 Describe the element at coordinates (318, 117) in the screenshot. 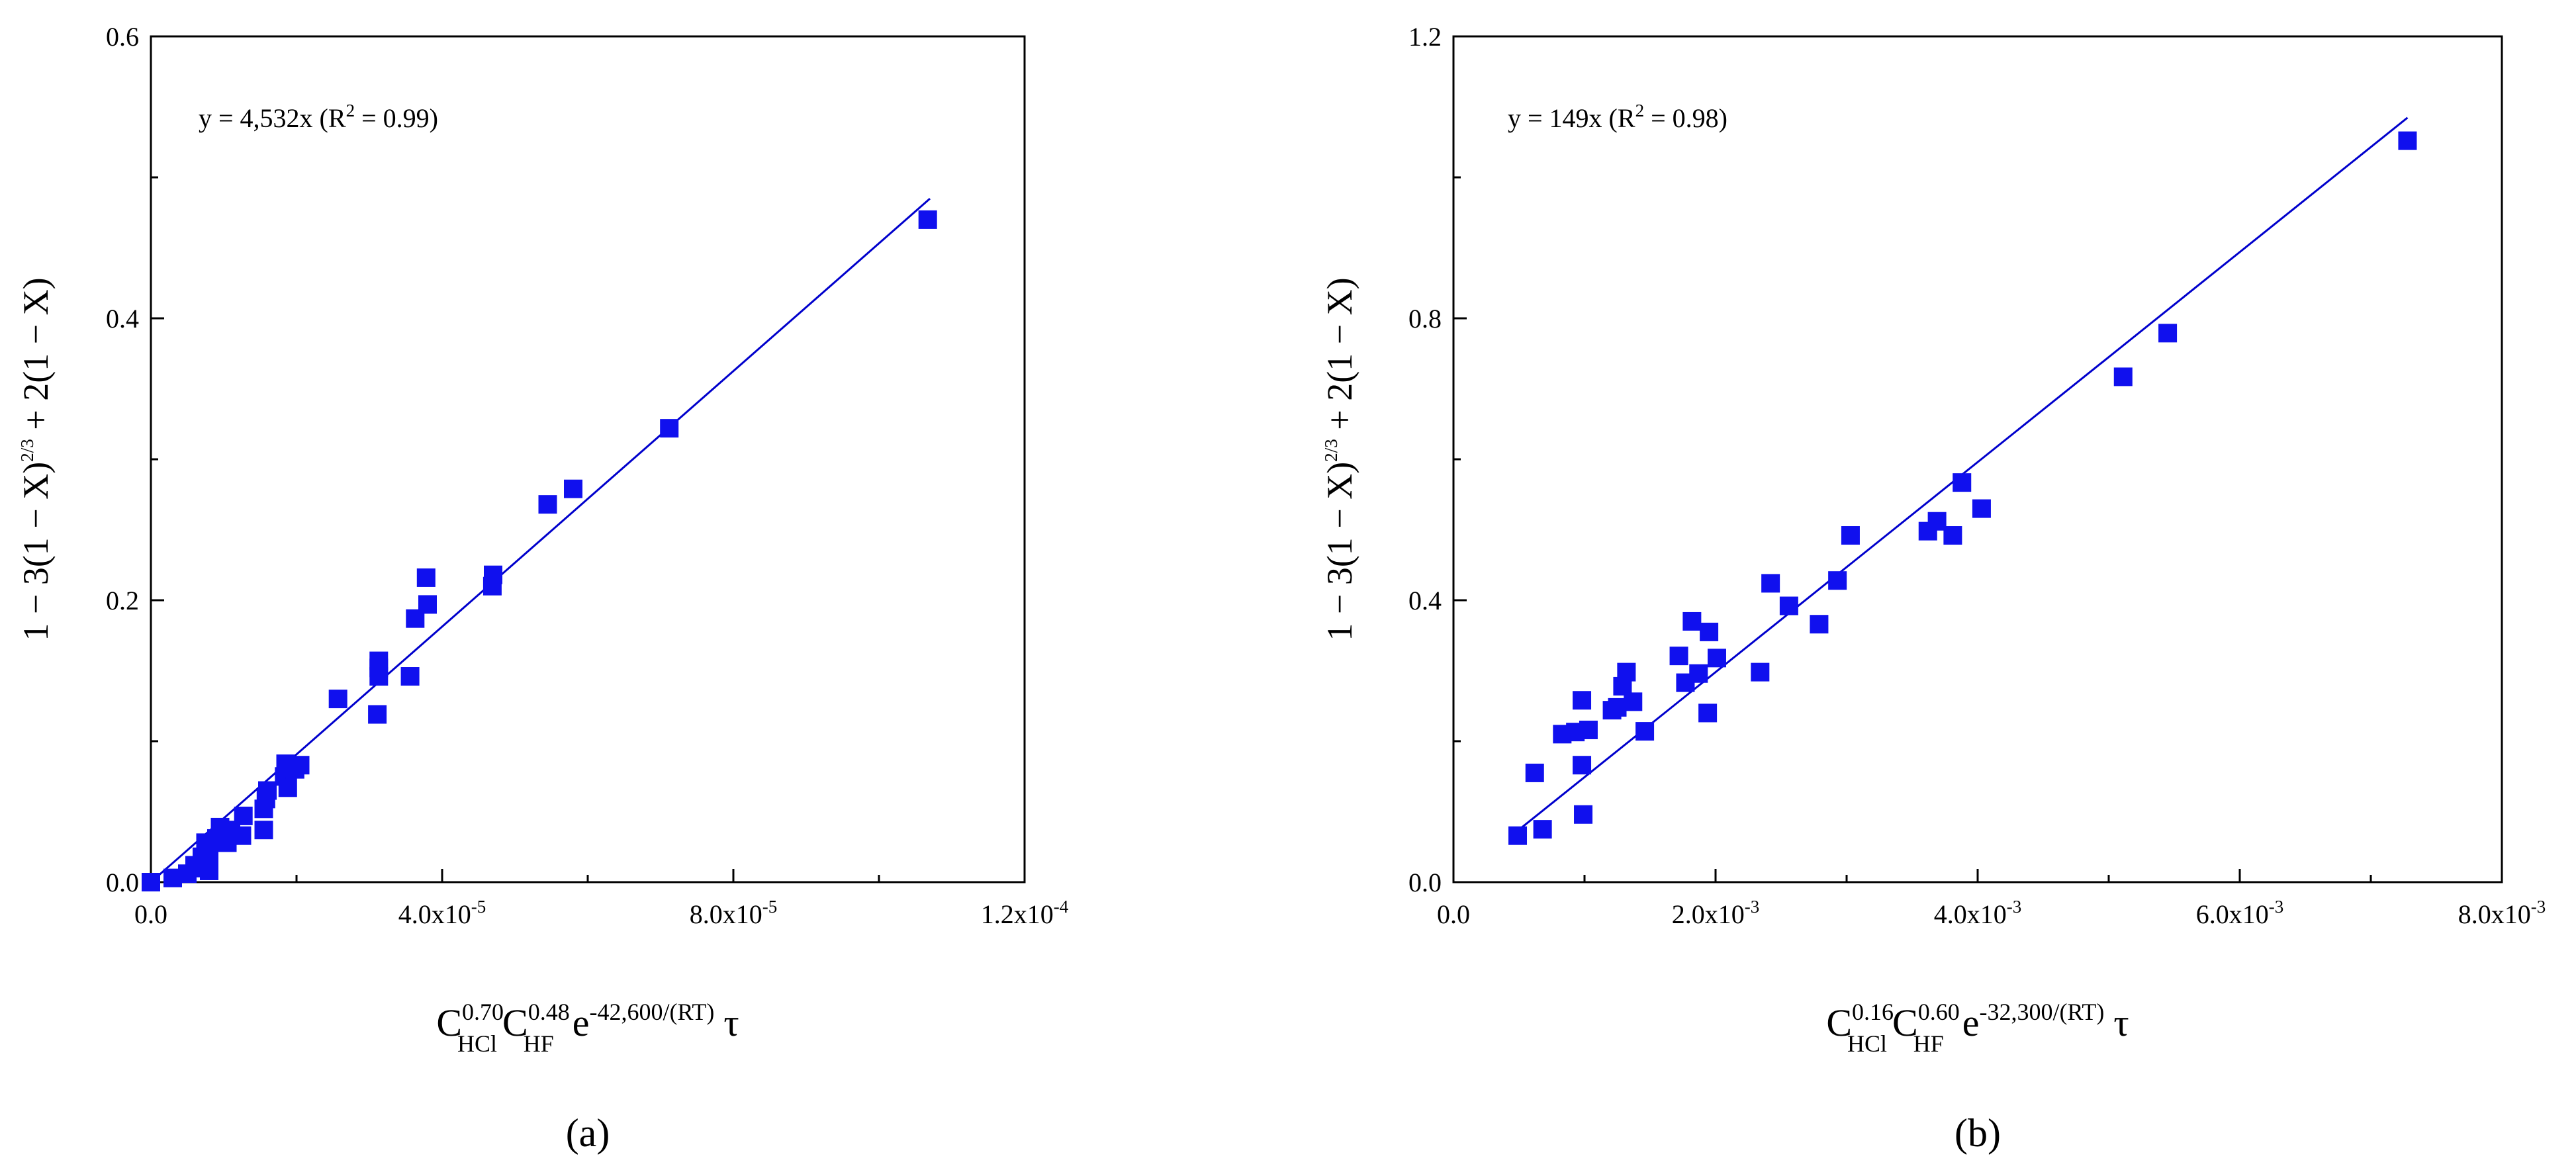

I see `chart-a-equation: y = 4,532x (R2 = 0.99)` at that location.